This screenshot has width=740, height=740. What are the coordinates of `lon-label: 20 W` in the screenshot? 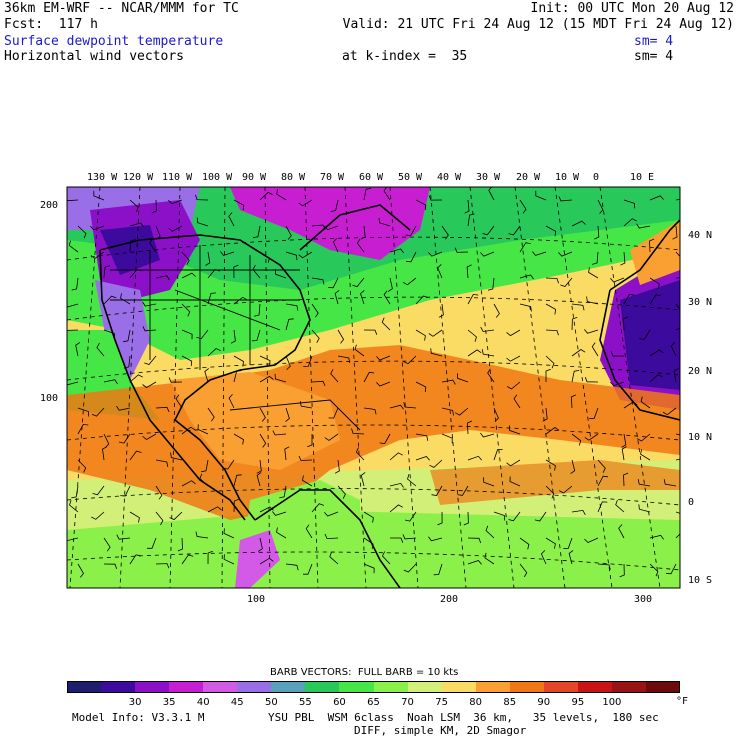 It's located at (528, 177).